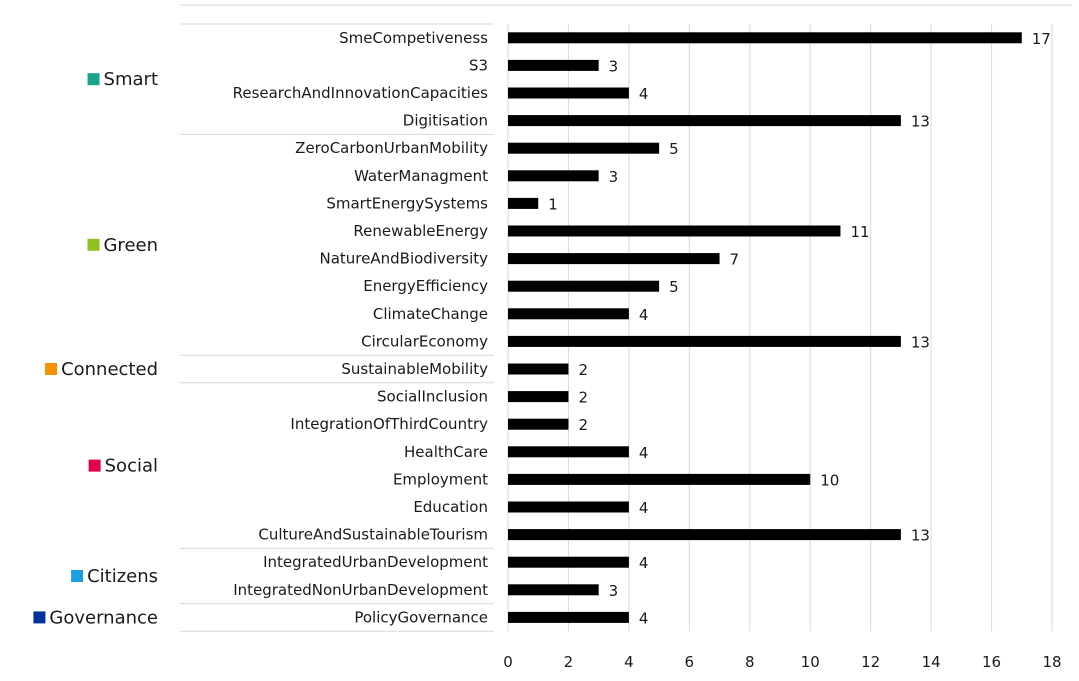  What do you see at coordinates (131, 79) in the screenshot?
I see `group-label-smart: Smart` at bounding box center [131, 79].